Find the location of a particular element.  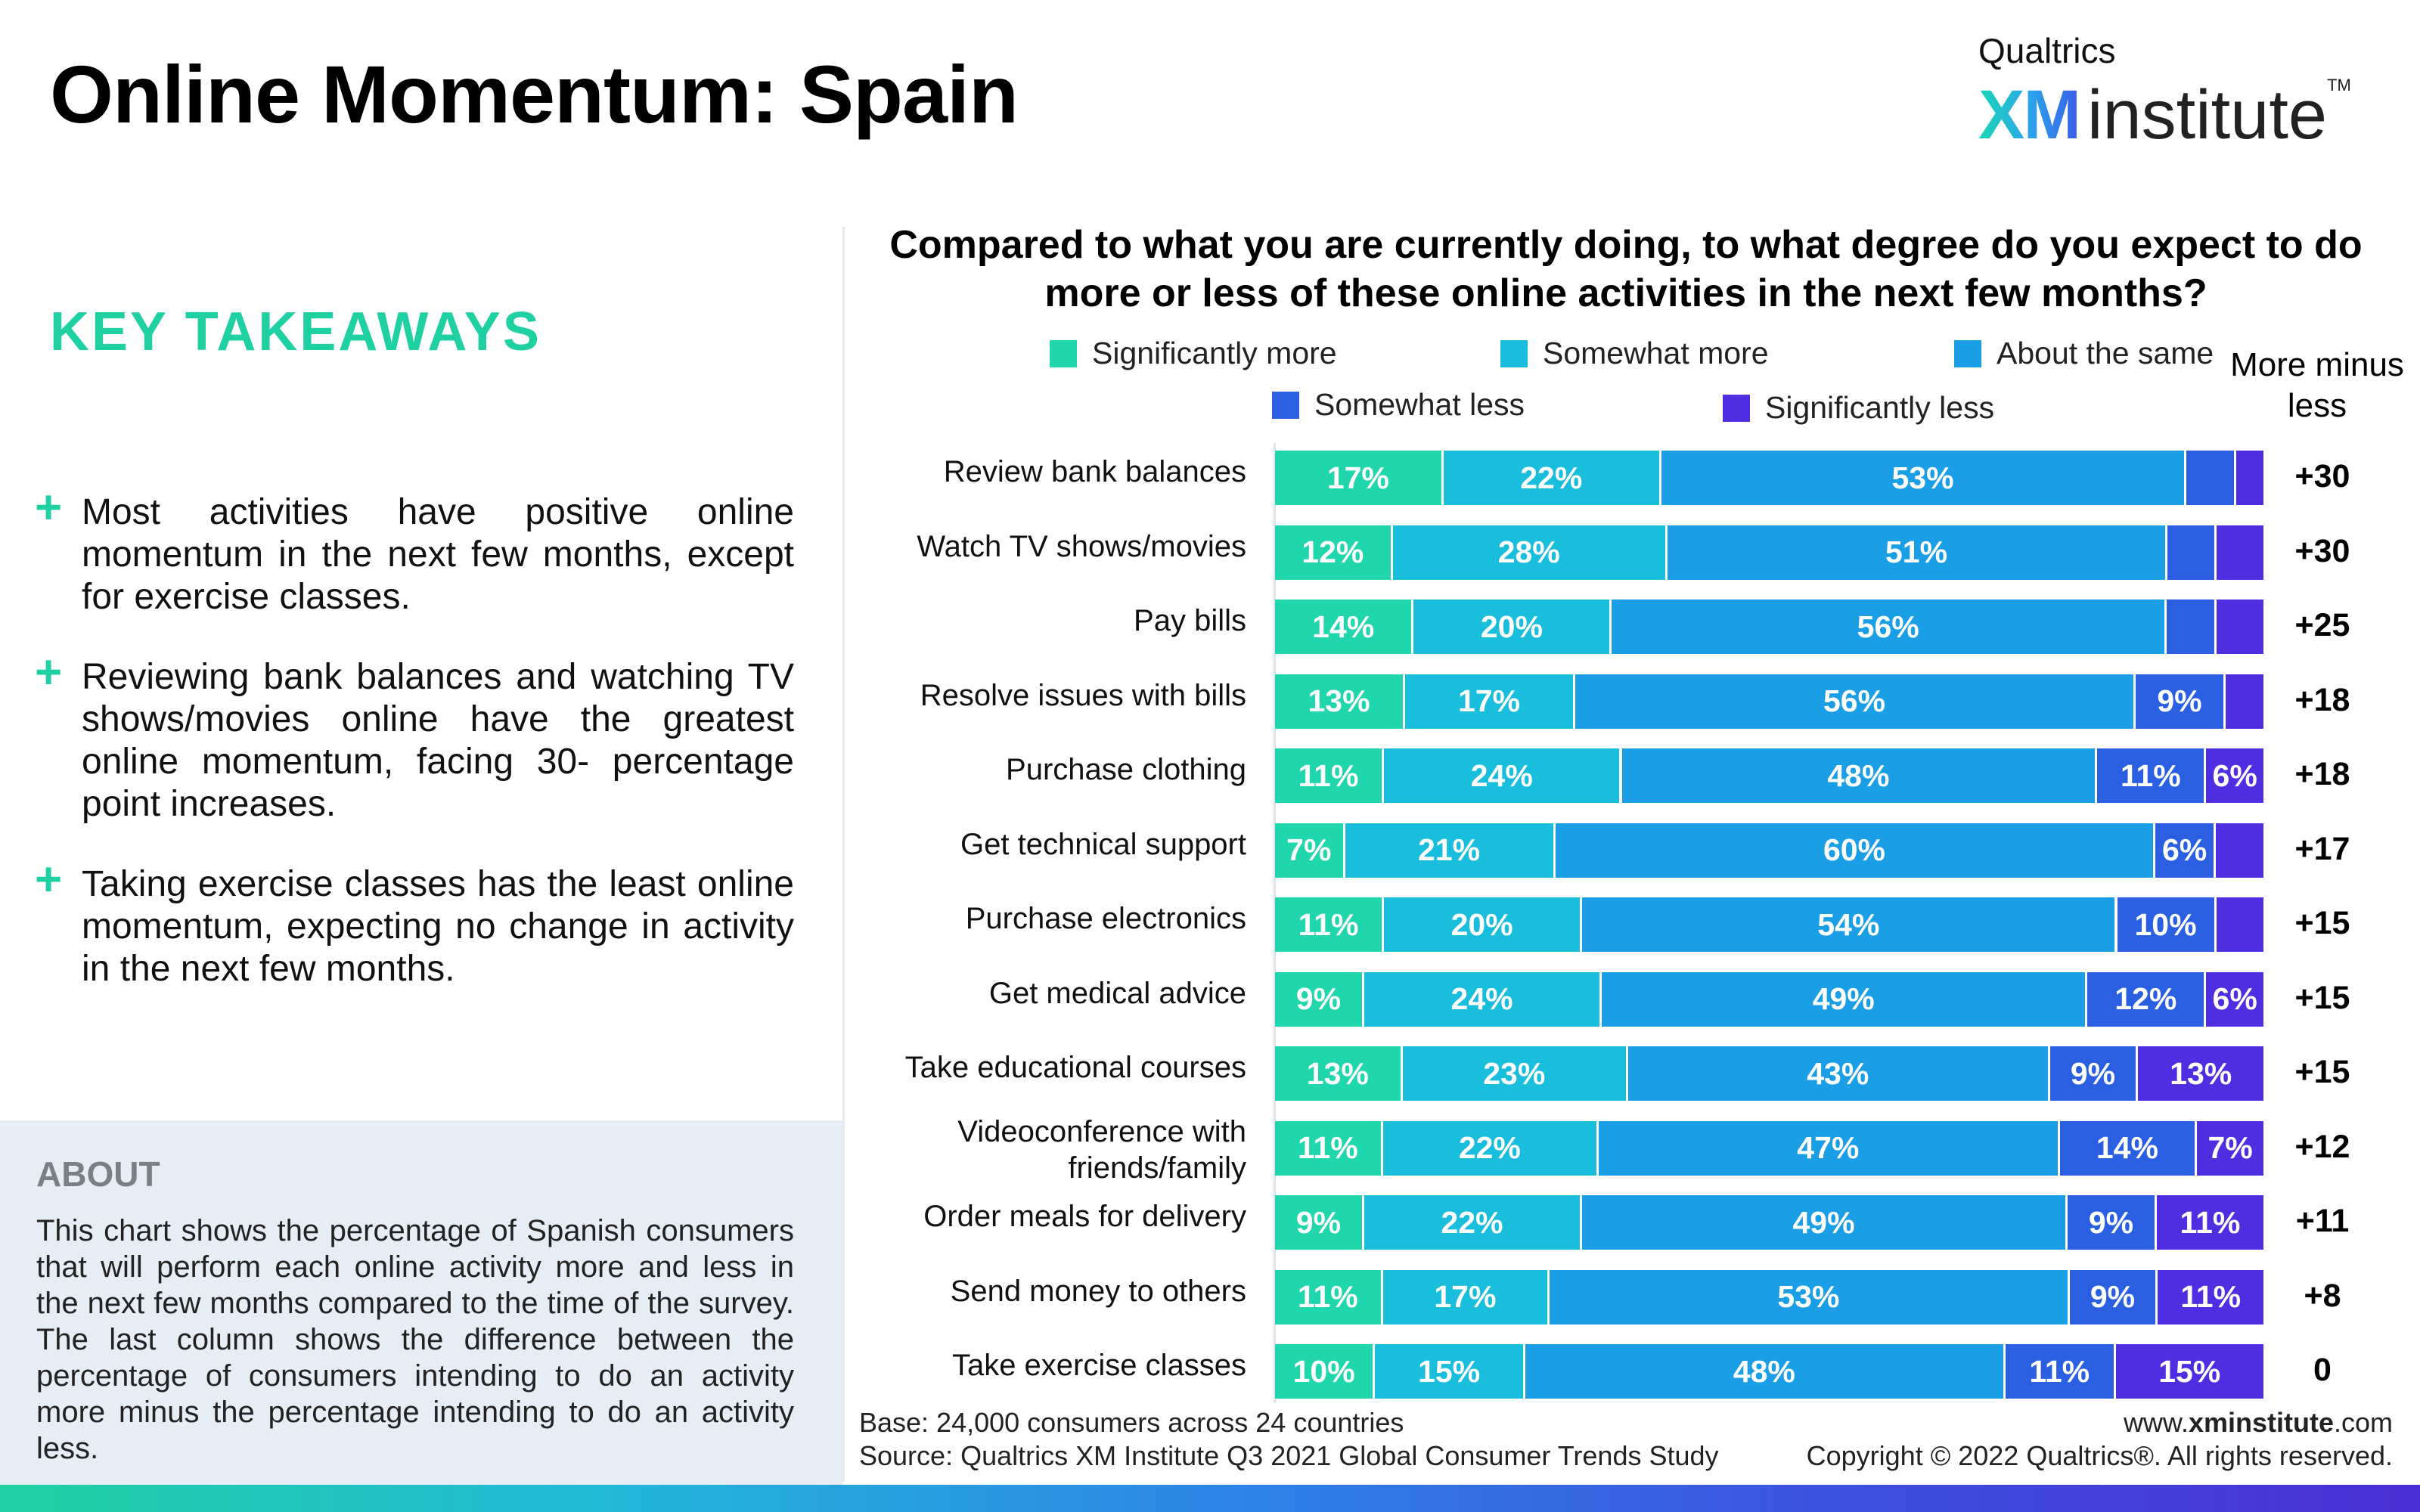

bar-value-label: 17% is located at coordinates (1465, 1296).